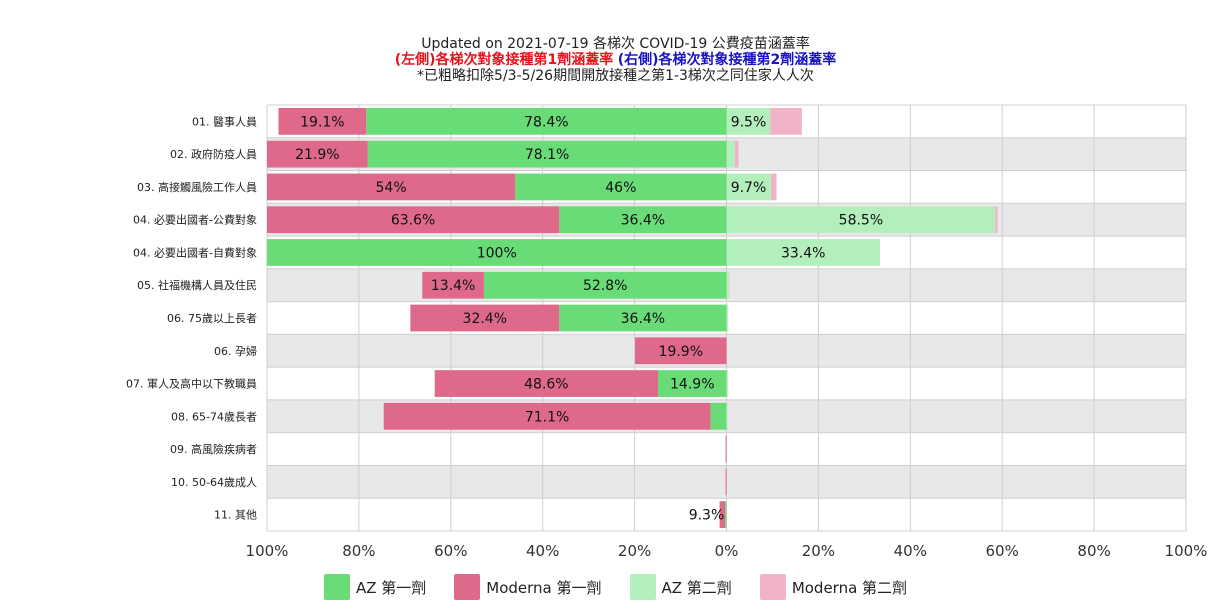 The height and width of the screenshot is (616, 1231). I want to click on data-label-moderna-dose1: 63.6%, so click(413, 221).